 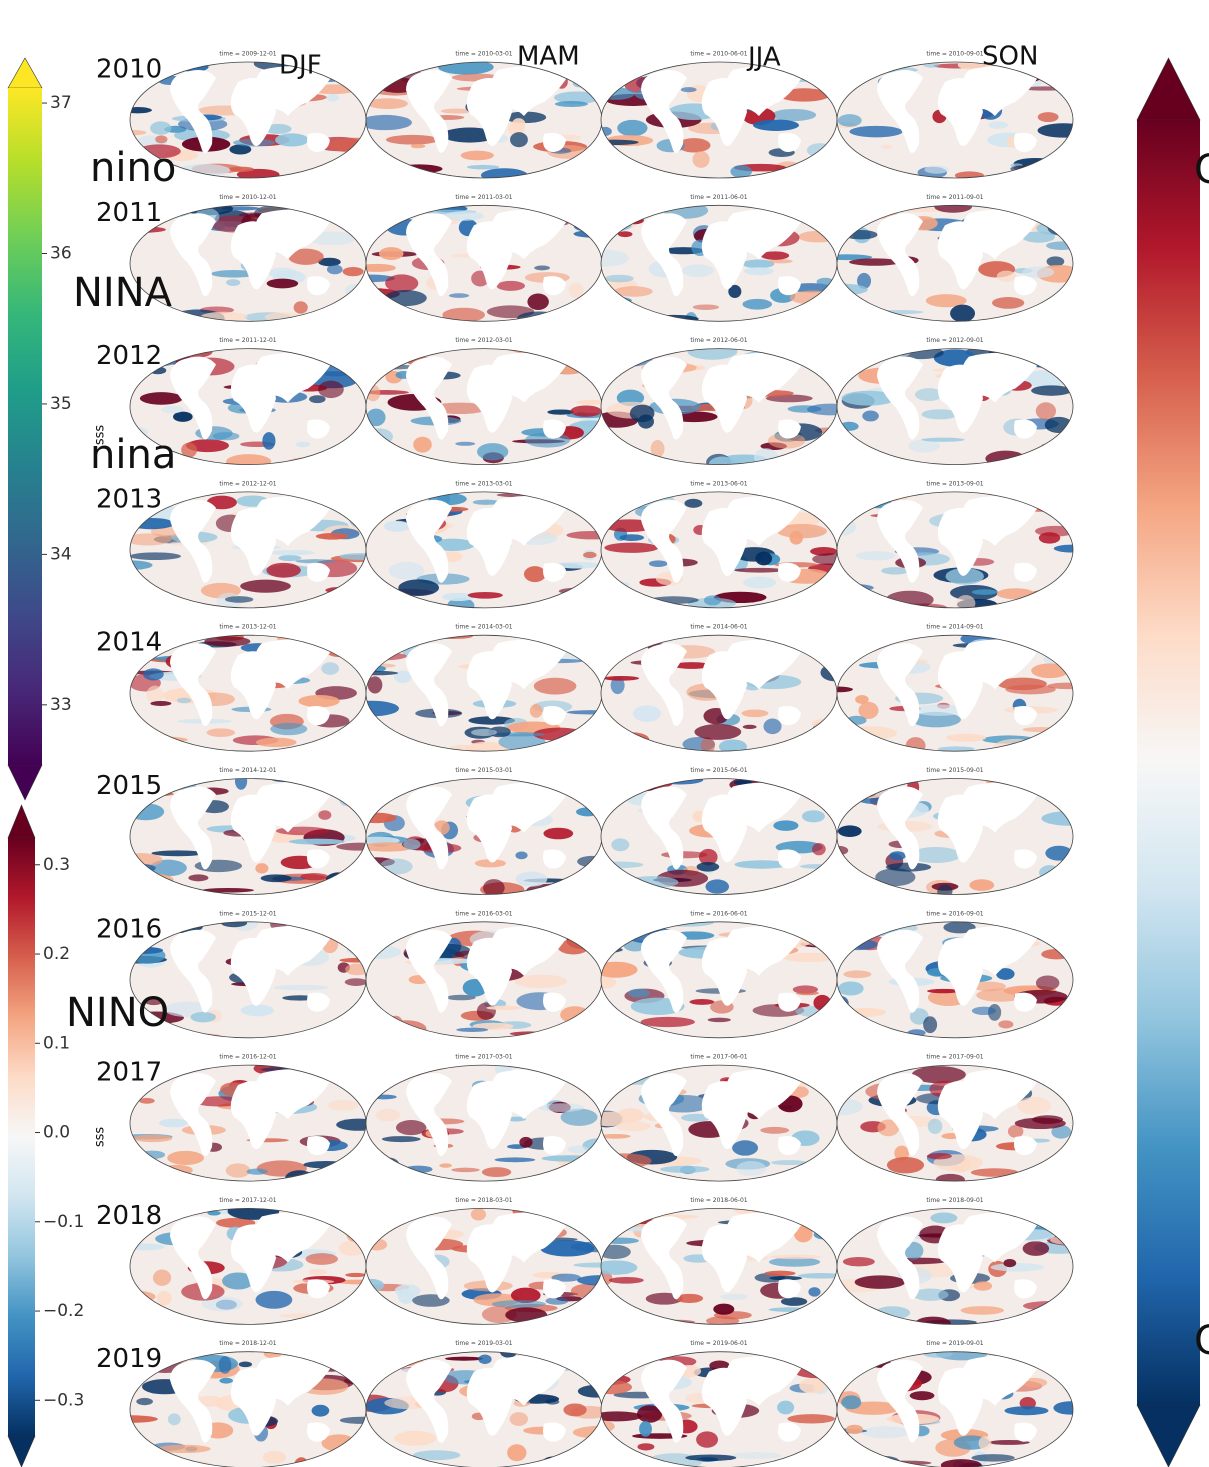 What do you see at coordinates (247, 1343) in the screenshot?
I see `panel-title: time = 2018-12-01` at bounding box center [247, 1343].